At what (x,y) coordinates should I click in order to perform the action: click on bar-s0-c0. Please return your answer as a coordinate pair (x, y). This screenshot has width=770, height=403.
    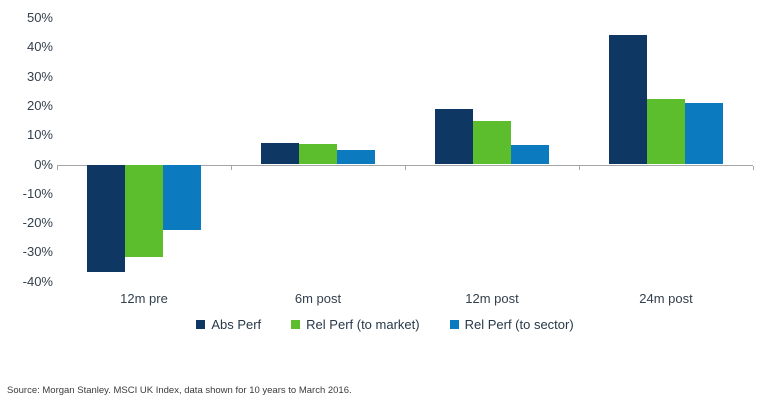
    Looking at the image, I should click on (106, 219).